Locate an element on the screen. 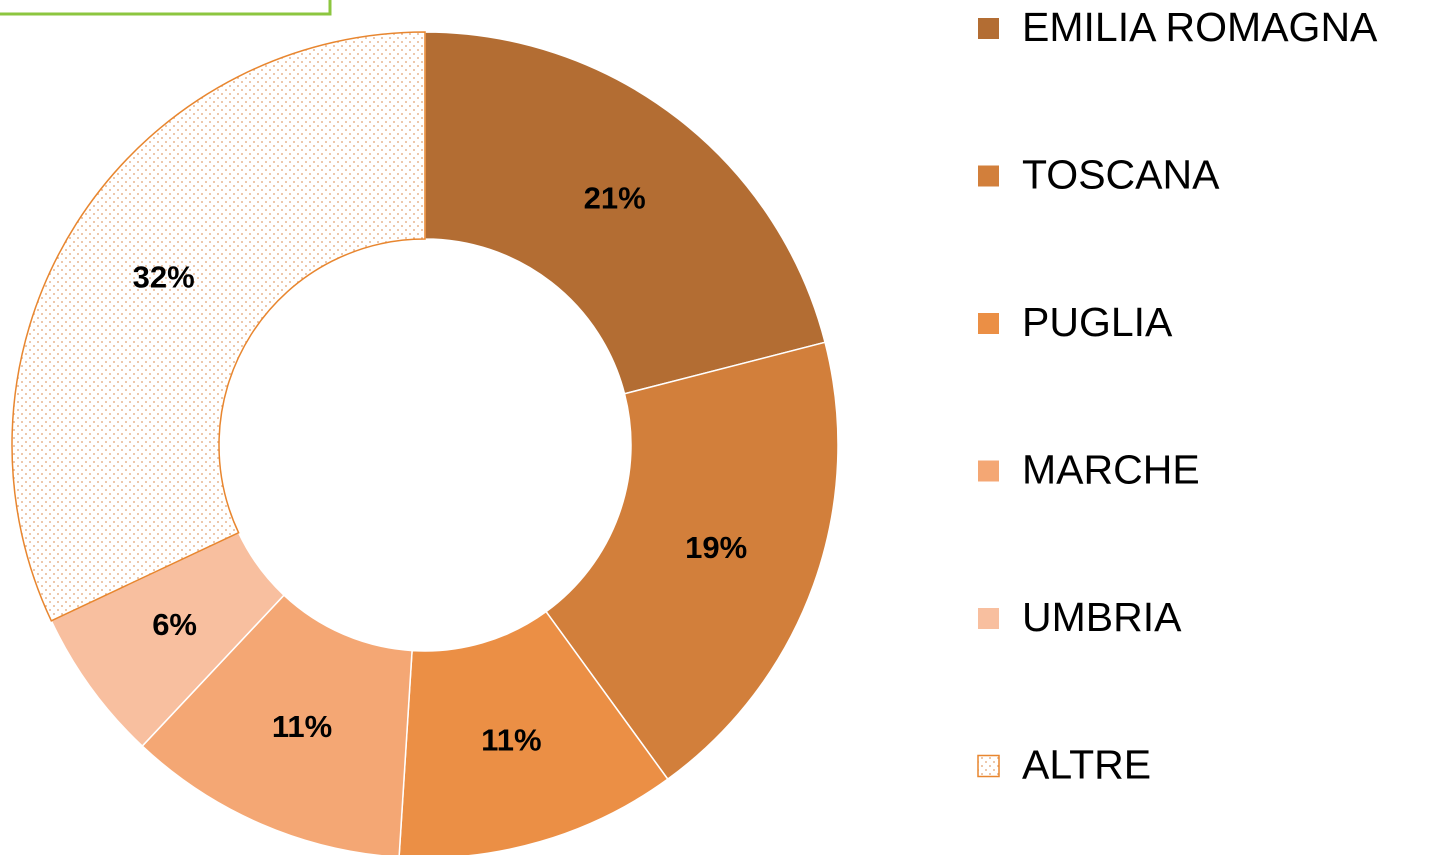  data-label: 19% is located at coordinates (716, 547).